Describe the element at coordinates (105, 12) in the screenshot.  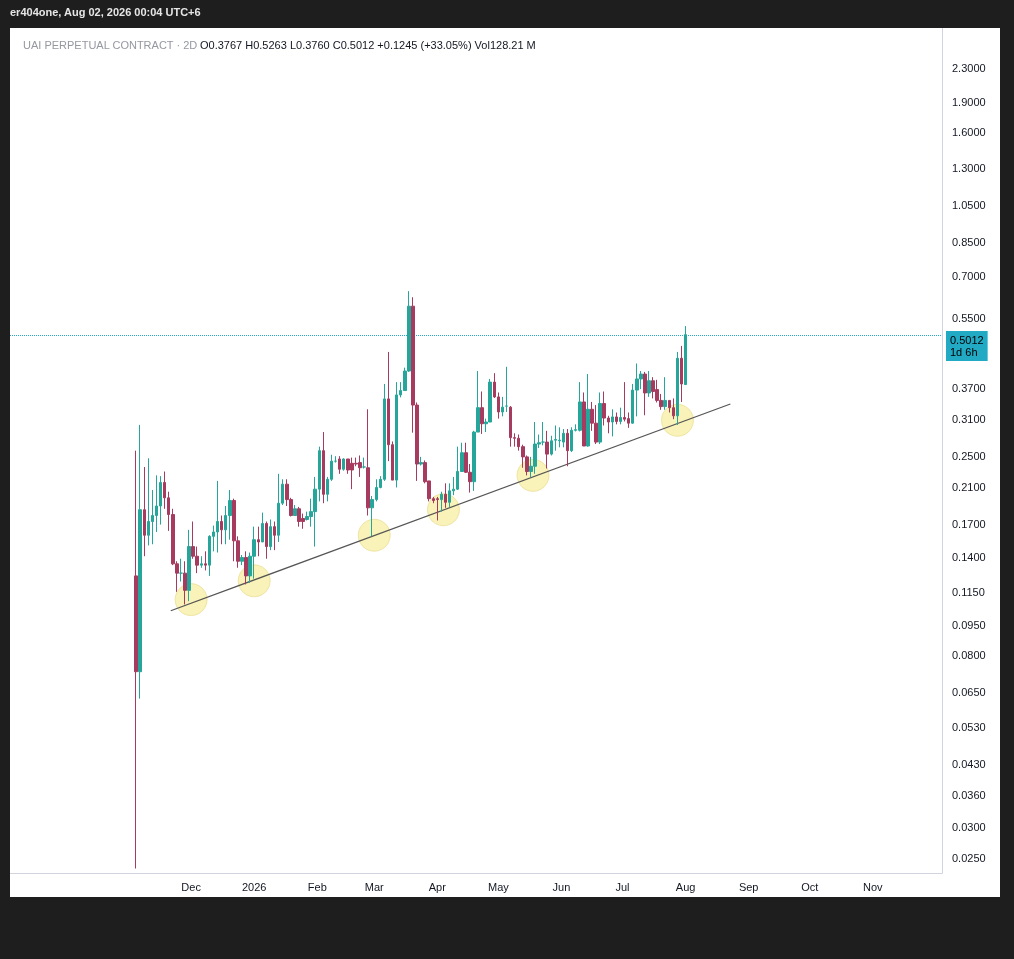
I see `text: er404one, Aug 02, 2026 00:04 UTC+6` at that location.